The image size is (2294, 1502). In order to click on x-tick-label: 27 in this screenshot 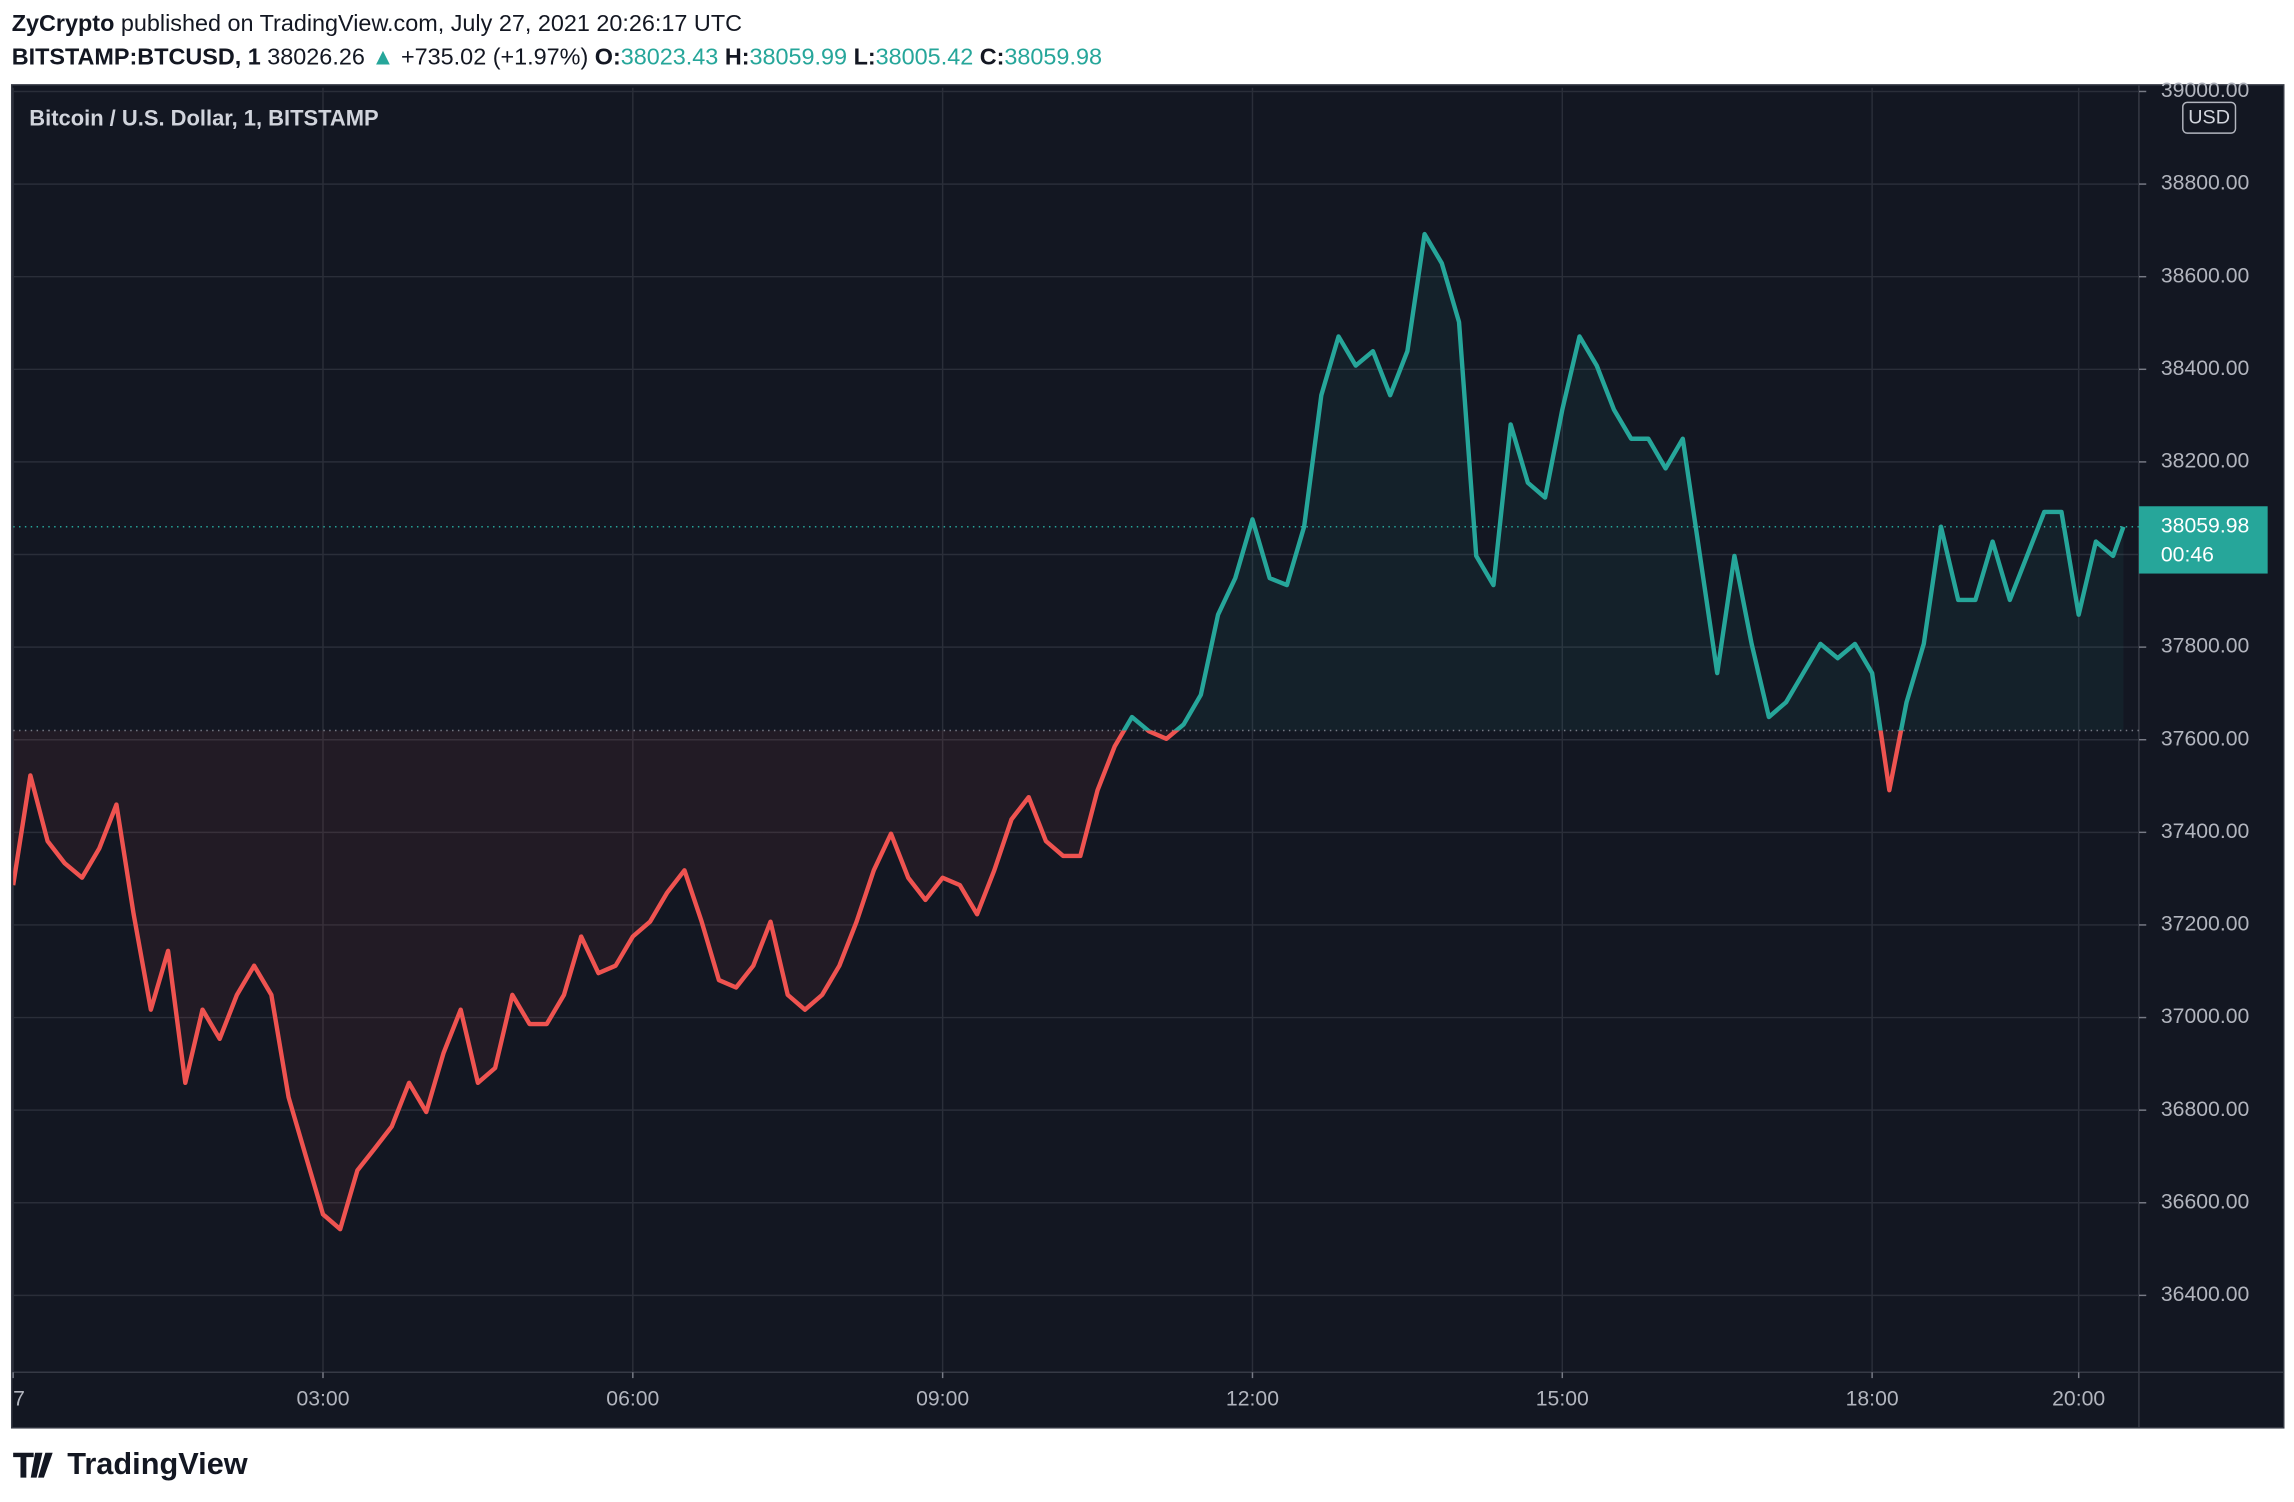, I will do `click(13, 1399)`.